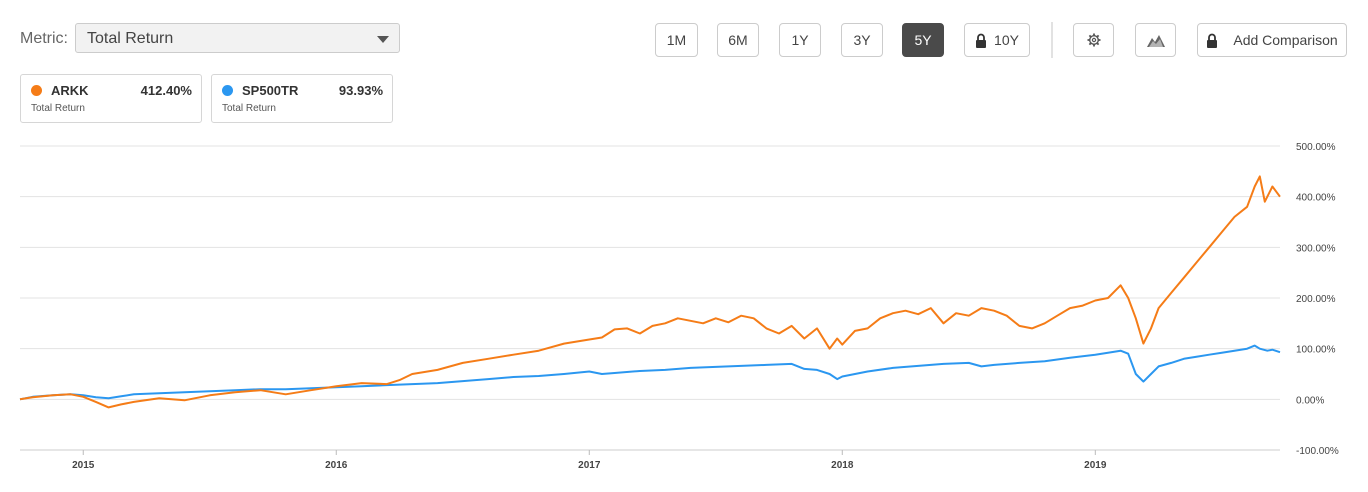 The height and width of the screenshot is (492, 1368). I want to click on toolbar-divider, so click(1052, 40).